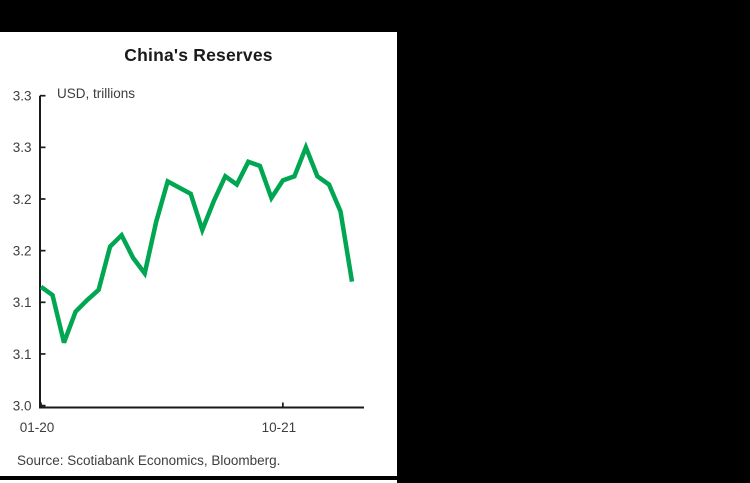 This screenshot has height=483, width=750. Describe the element at coordinates (198, 55) in the screenshot. I see `chart-title: China's Reserves` at that location.